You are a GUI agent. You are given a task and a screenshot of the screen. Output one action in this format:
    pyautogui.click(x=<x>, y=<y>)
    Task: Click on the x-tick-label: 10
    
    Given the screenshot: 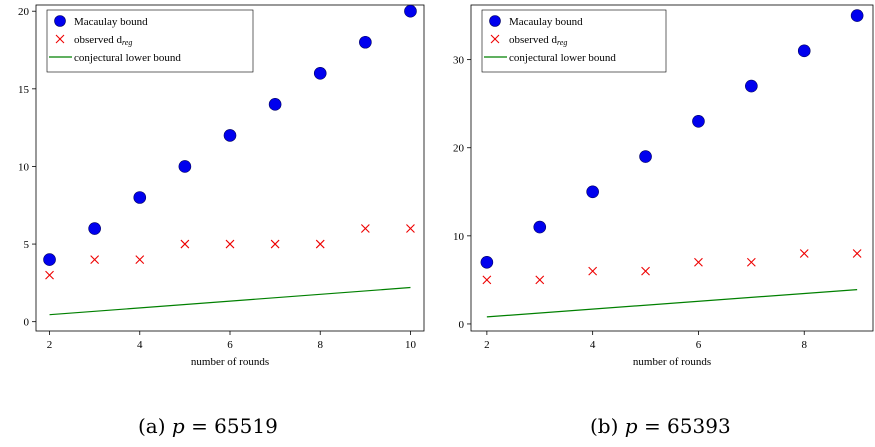 What is the action you would take?
    pyautogui.click(x=411, y=345)
    